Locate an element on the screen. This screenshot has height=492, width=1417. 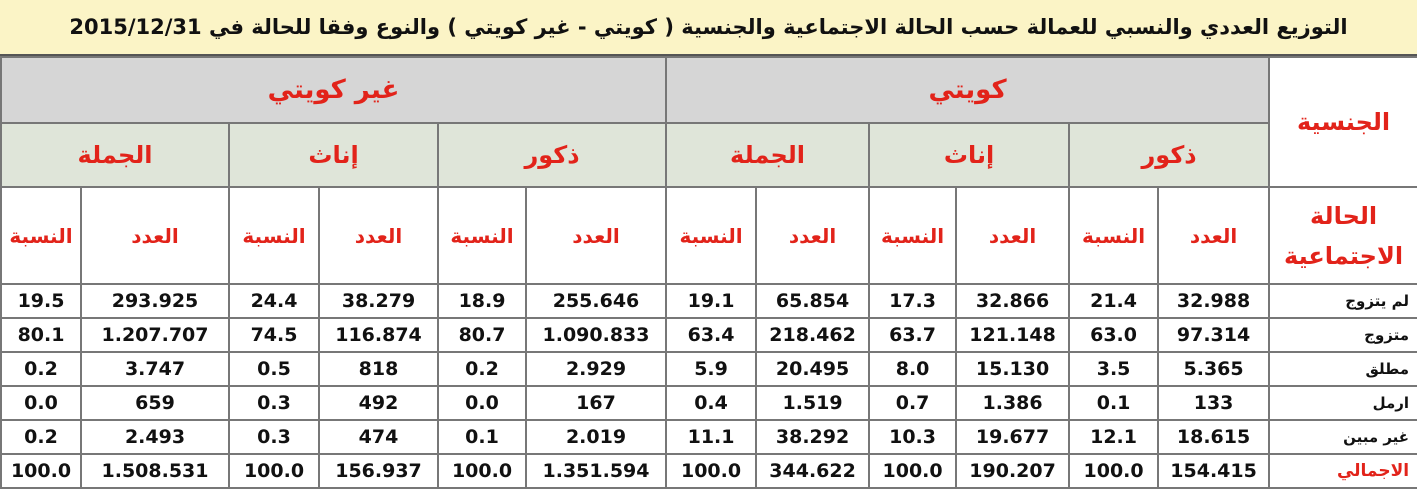
cell: 3.747 is located at coordinates (155, 369).